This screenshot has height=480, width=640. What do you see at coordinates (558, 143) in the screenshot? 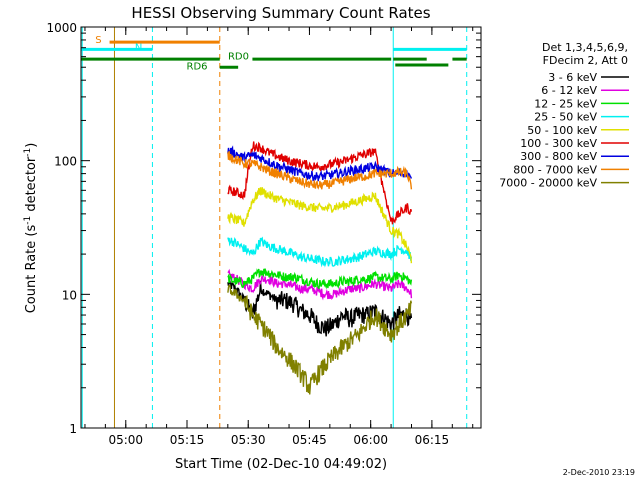
I see `legend-label-5: 100 - 300 keV` at bounding box center [558, 143].